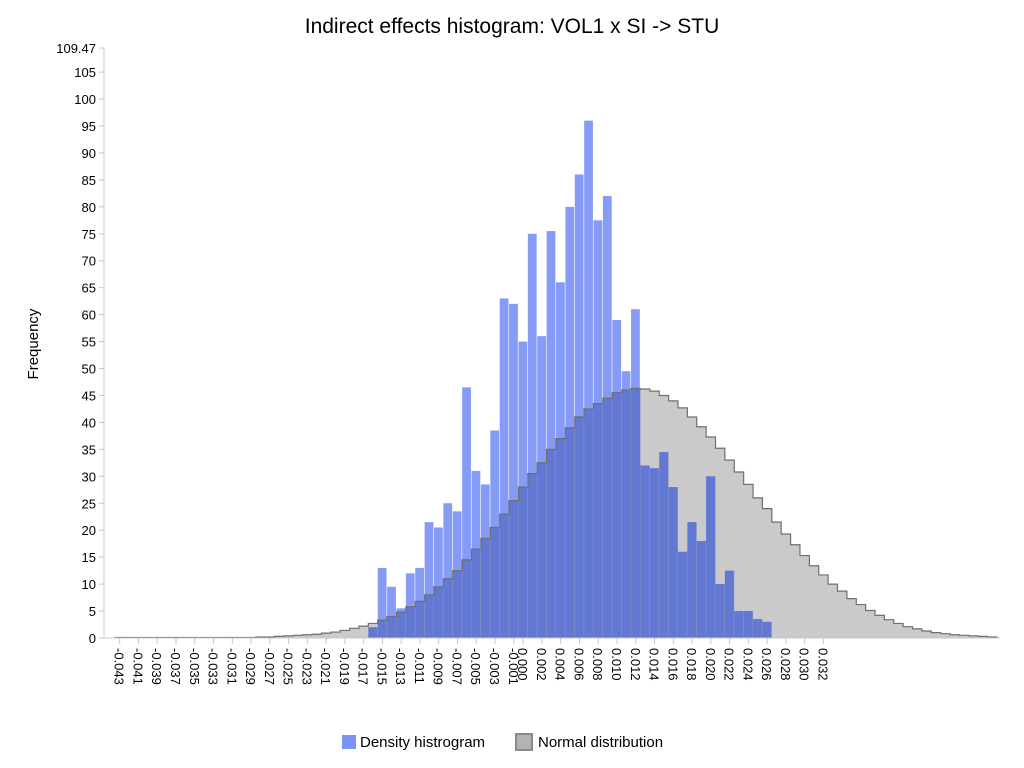 Image resolution: width=1024 pixels, height=768 pixels. Describe the element at coordinates (502, 742) in the screenshot. I see `legend: Density histrogram Normal distribution` at that location.